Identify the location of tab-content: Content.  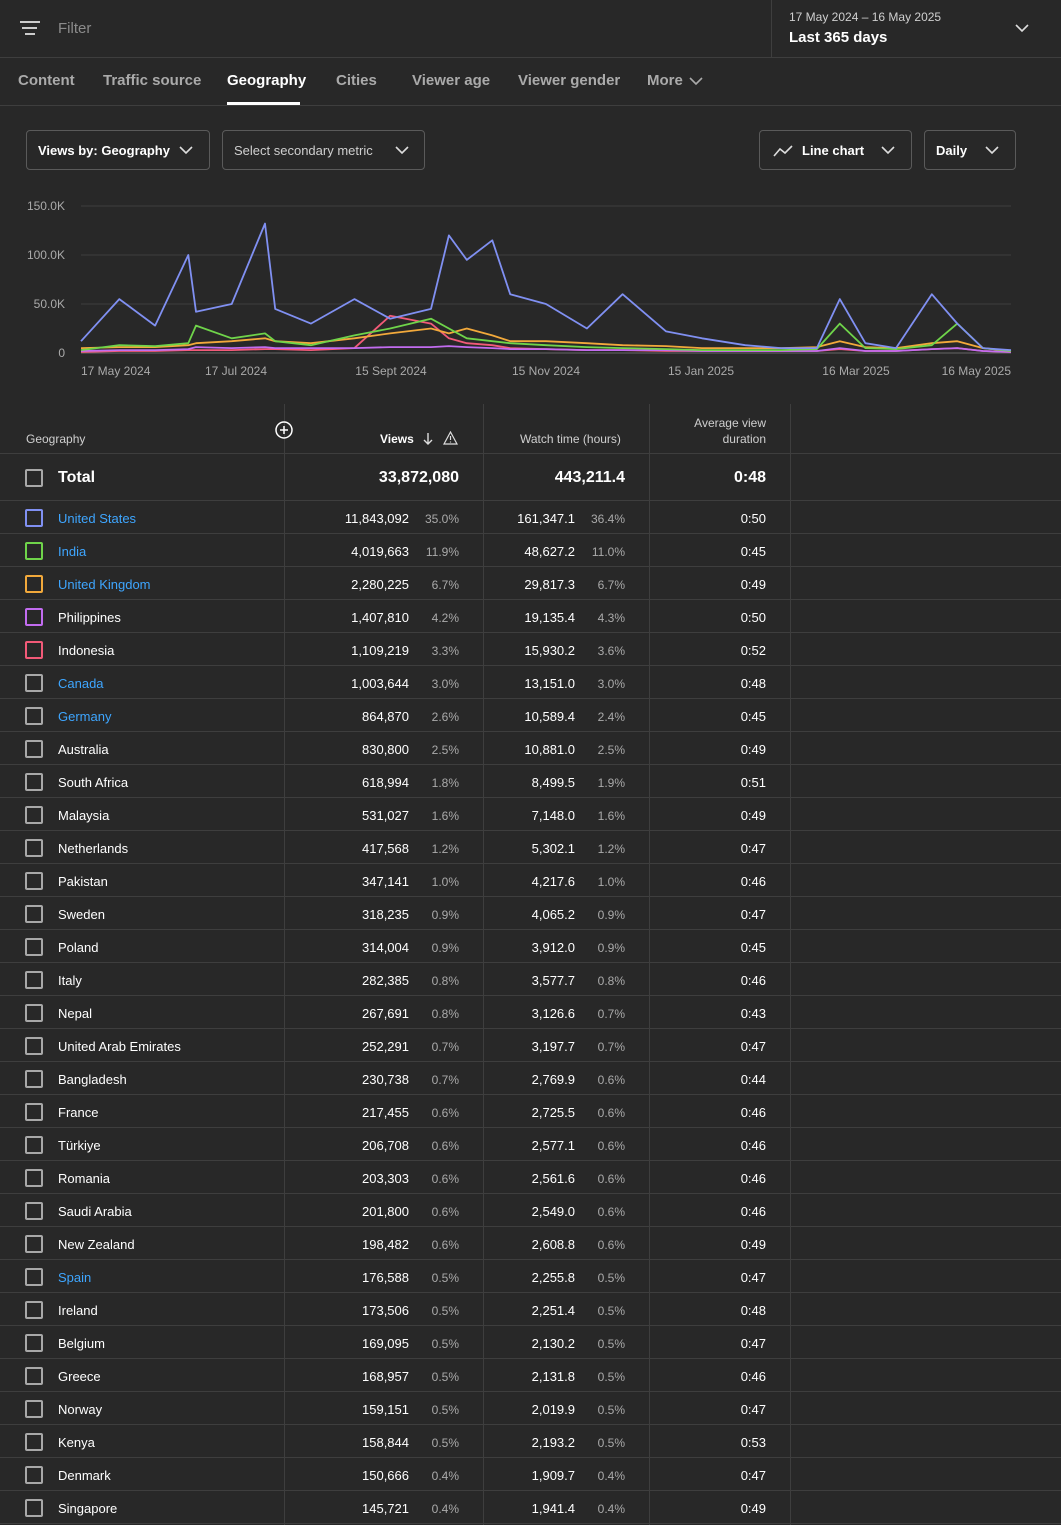
(46, 80).